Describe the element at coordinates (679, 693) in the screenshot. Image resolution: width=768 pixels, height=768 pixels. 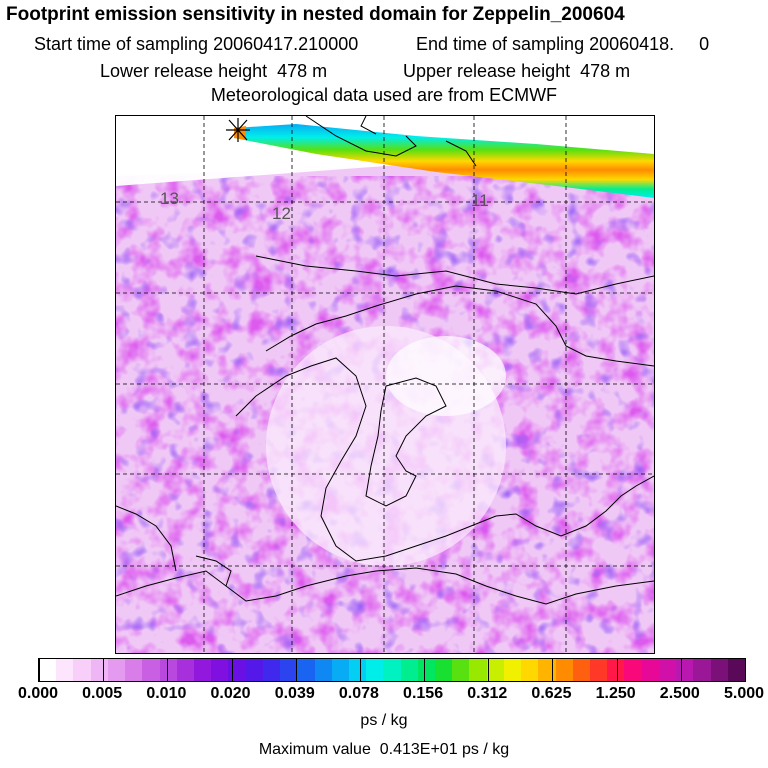
I see `colorbar-tick-label: 2.500` at that location.